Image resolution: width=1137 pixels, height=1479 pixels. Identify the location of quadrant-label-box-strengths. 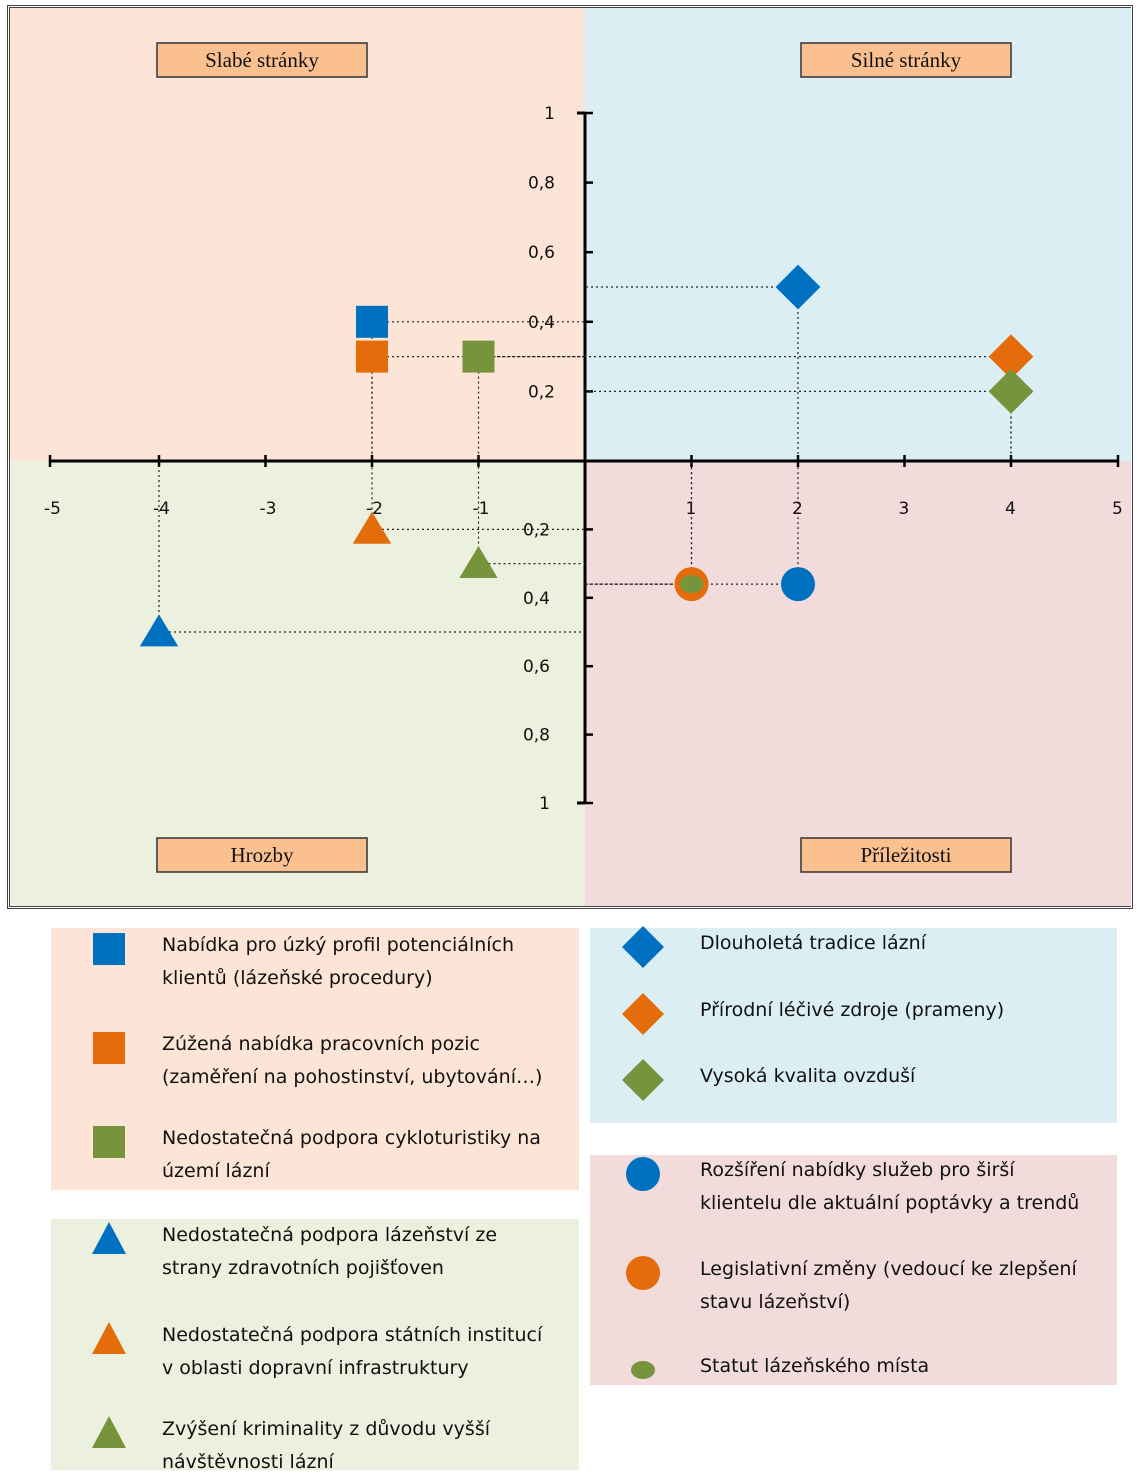
(906, 60).